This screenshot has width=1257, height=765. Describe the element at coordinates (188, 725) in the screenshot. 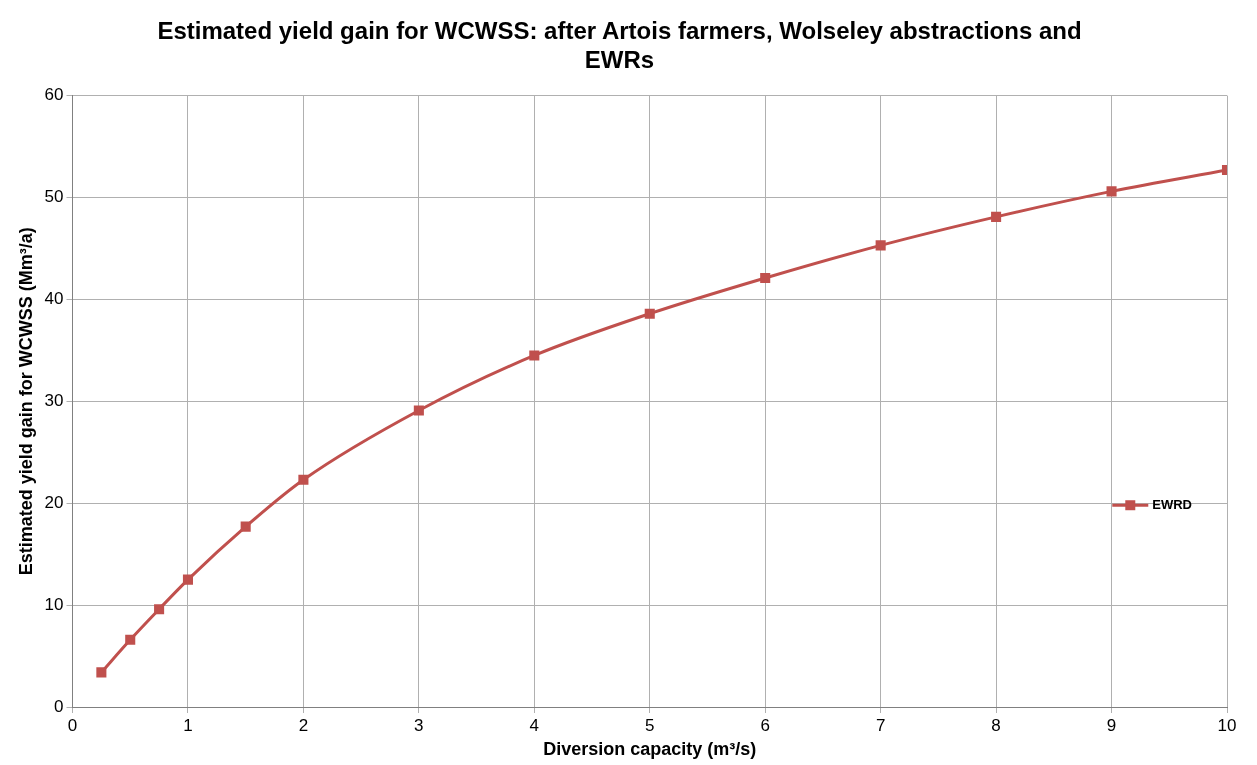

I see `x-tick-label: 1` at that location.